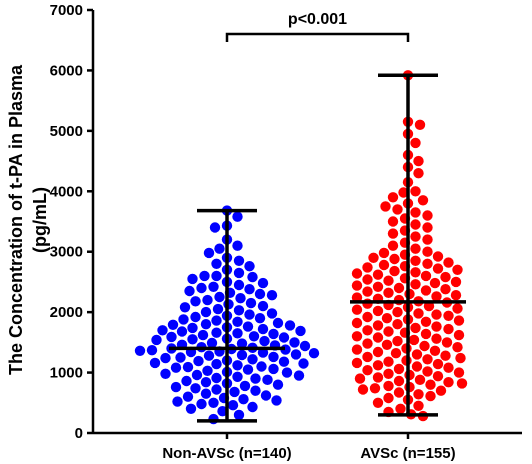  Describe the element at coordinates (40, 220) in the screenshot. I see `y-axis-title-line2: (pg/mL)` at that location.